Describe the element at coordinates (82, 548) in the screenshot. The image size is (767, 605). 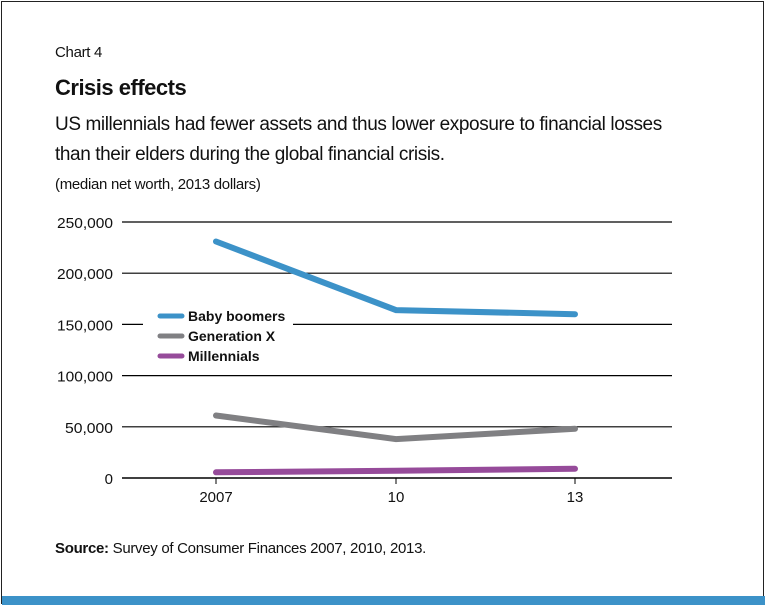
I see `source-label: Source:` at that location.